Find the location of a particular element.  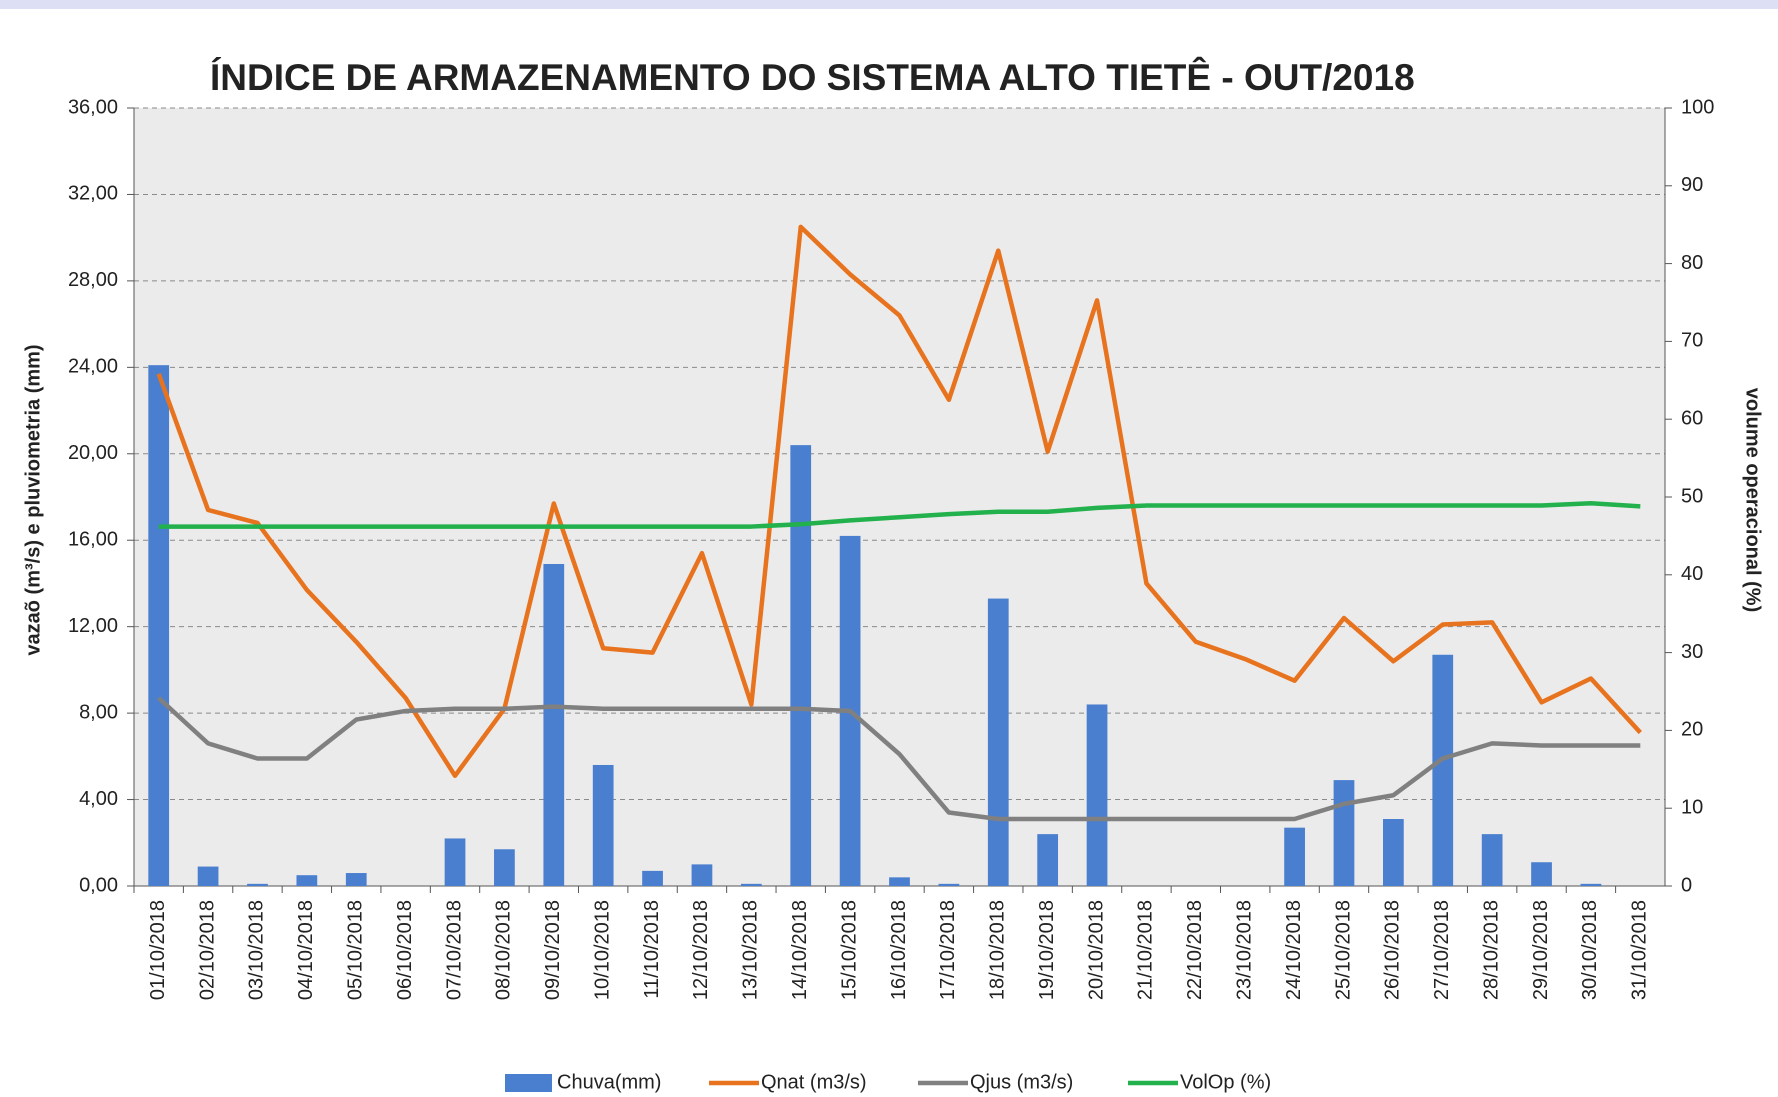

x-tick-label: 15/10/2018 is located at coordinates (849, 950).